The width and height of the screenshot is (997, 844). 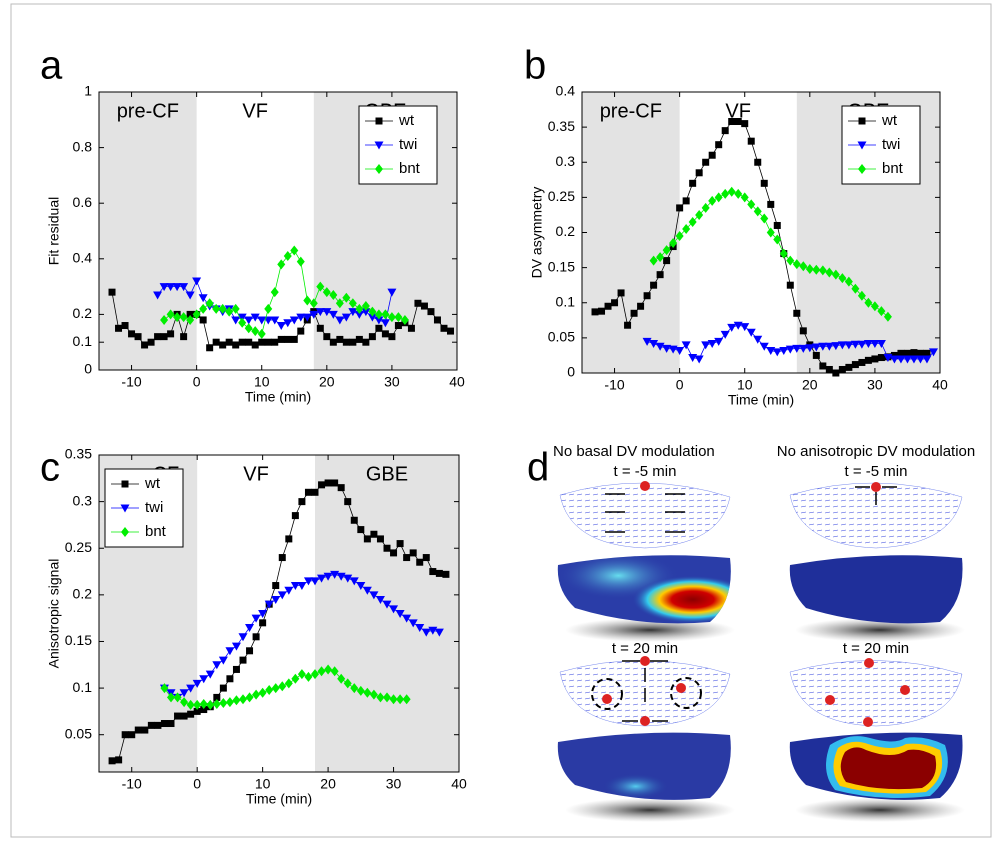 I want to click on x-tick-label: 40, so click(x=459, y=784).